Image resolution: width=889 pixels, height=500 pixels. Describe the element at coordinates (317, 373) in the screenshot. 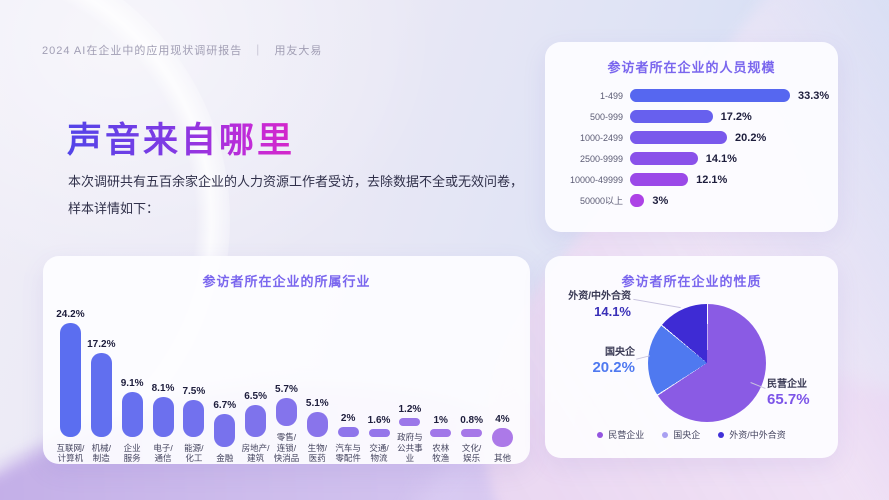

I see `bar-stack: 5.1%` at that location.